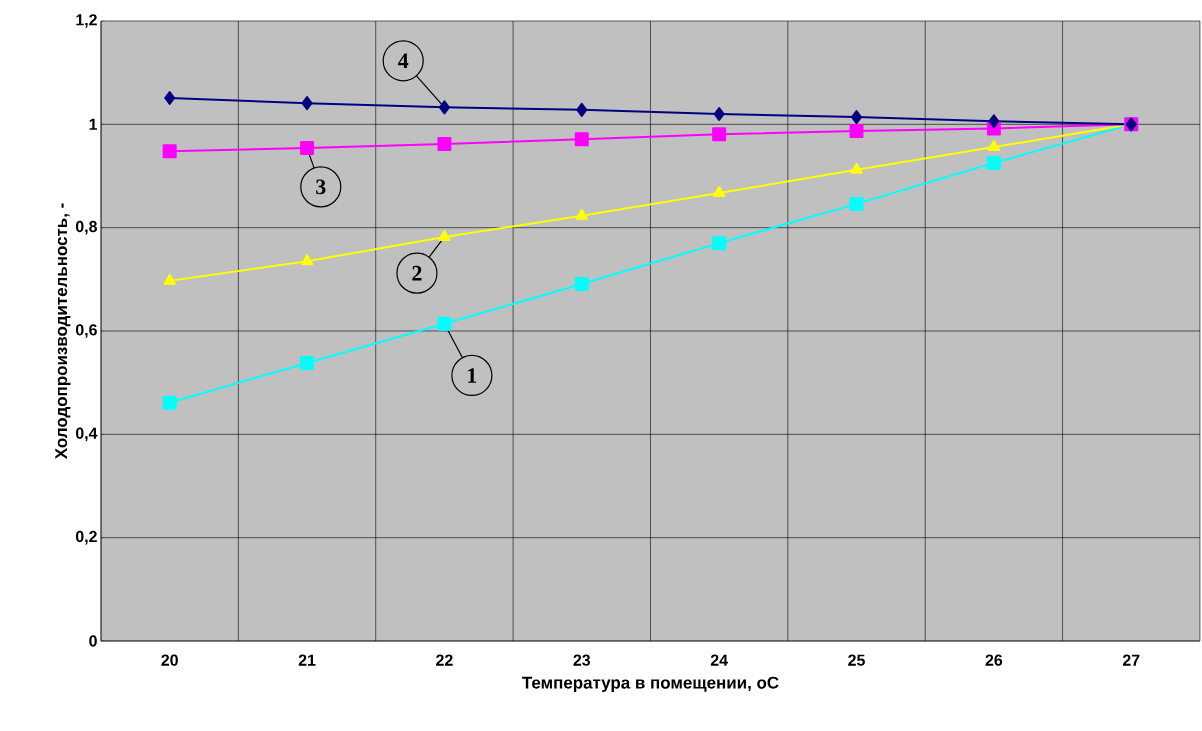 The height and width of the screenshot is (731, 1202). I want to click on y-tick-label: 0, so click(93, 641).